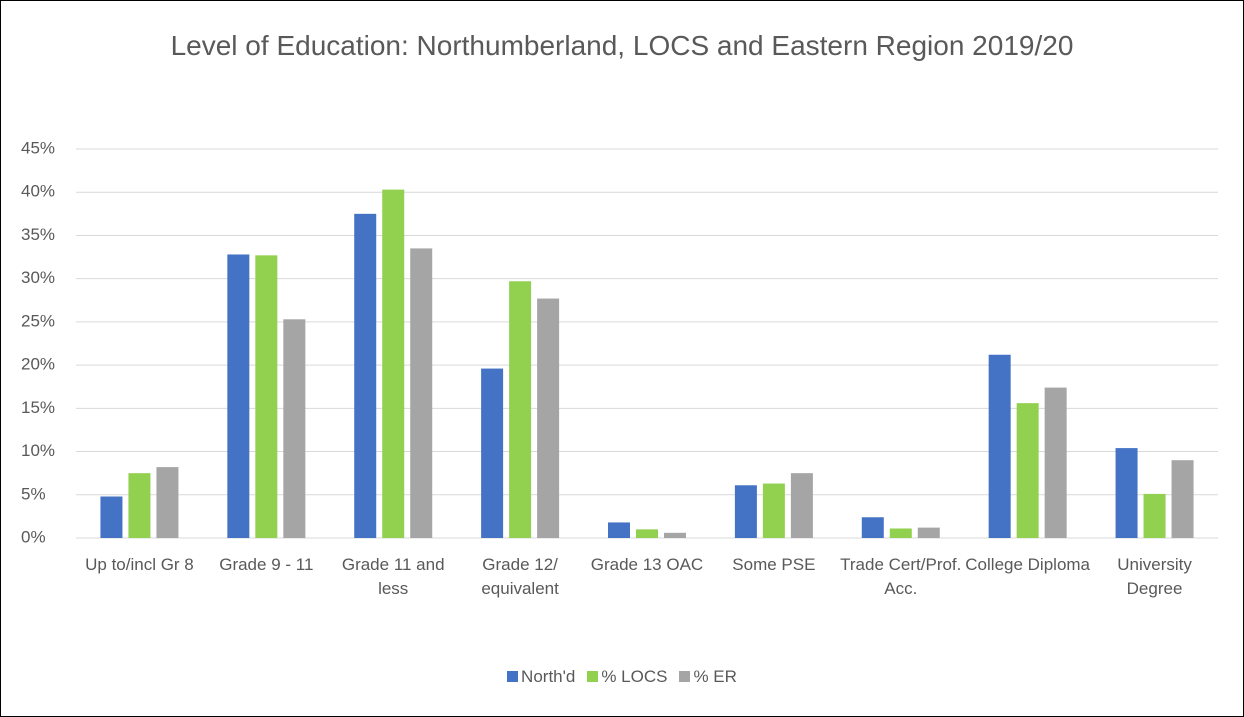 This screenshot has height=717, width=1244. Describe the element at coordinates (1154, 576) in the screenshot. I see `x-tick-label: University Degree` at that location.